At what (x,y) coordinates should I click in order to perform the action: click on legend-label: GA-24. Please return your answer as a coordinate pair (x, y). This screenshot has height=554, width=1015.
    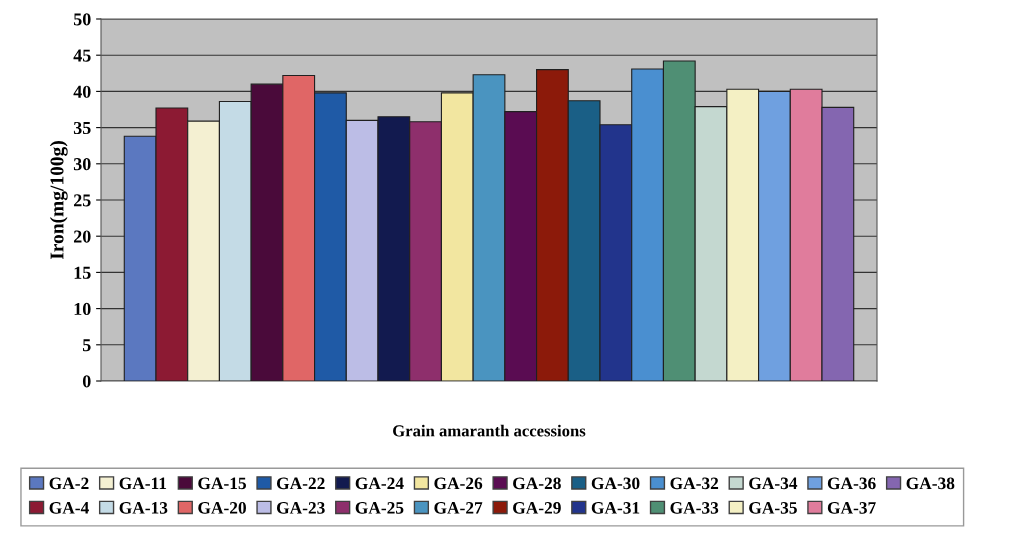
    Looking at the image, I should click on (379, 483).